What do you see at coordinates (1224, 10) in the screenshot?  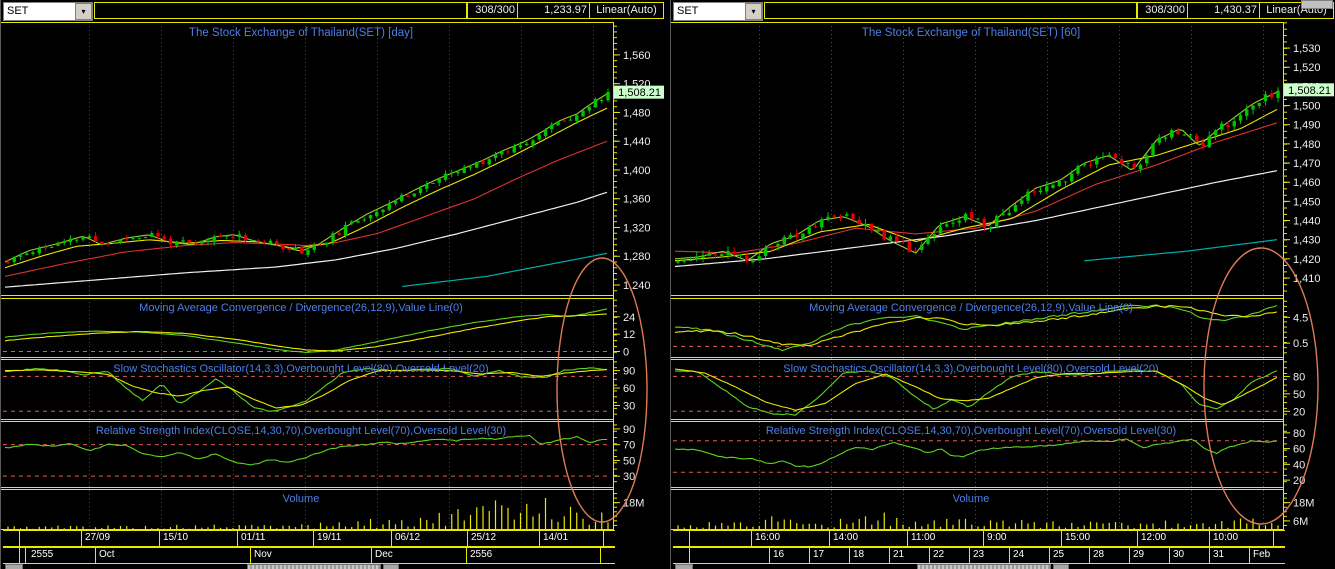 I see `reference-price-field: 1,430.37` at bounding box center [1224, 10].